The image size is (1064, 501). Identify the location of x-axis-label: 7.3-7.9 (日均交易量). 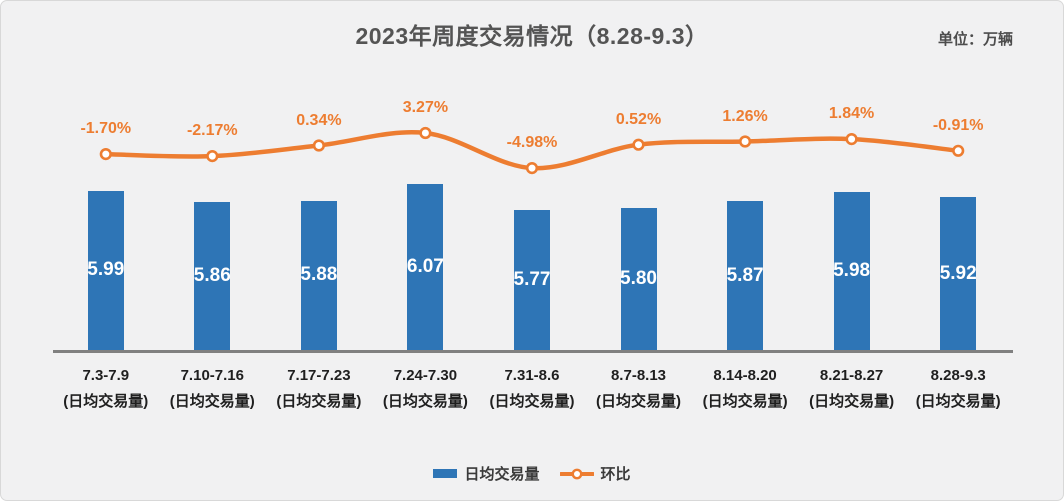
(106, 389).